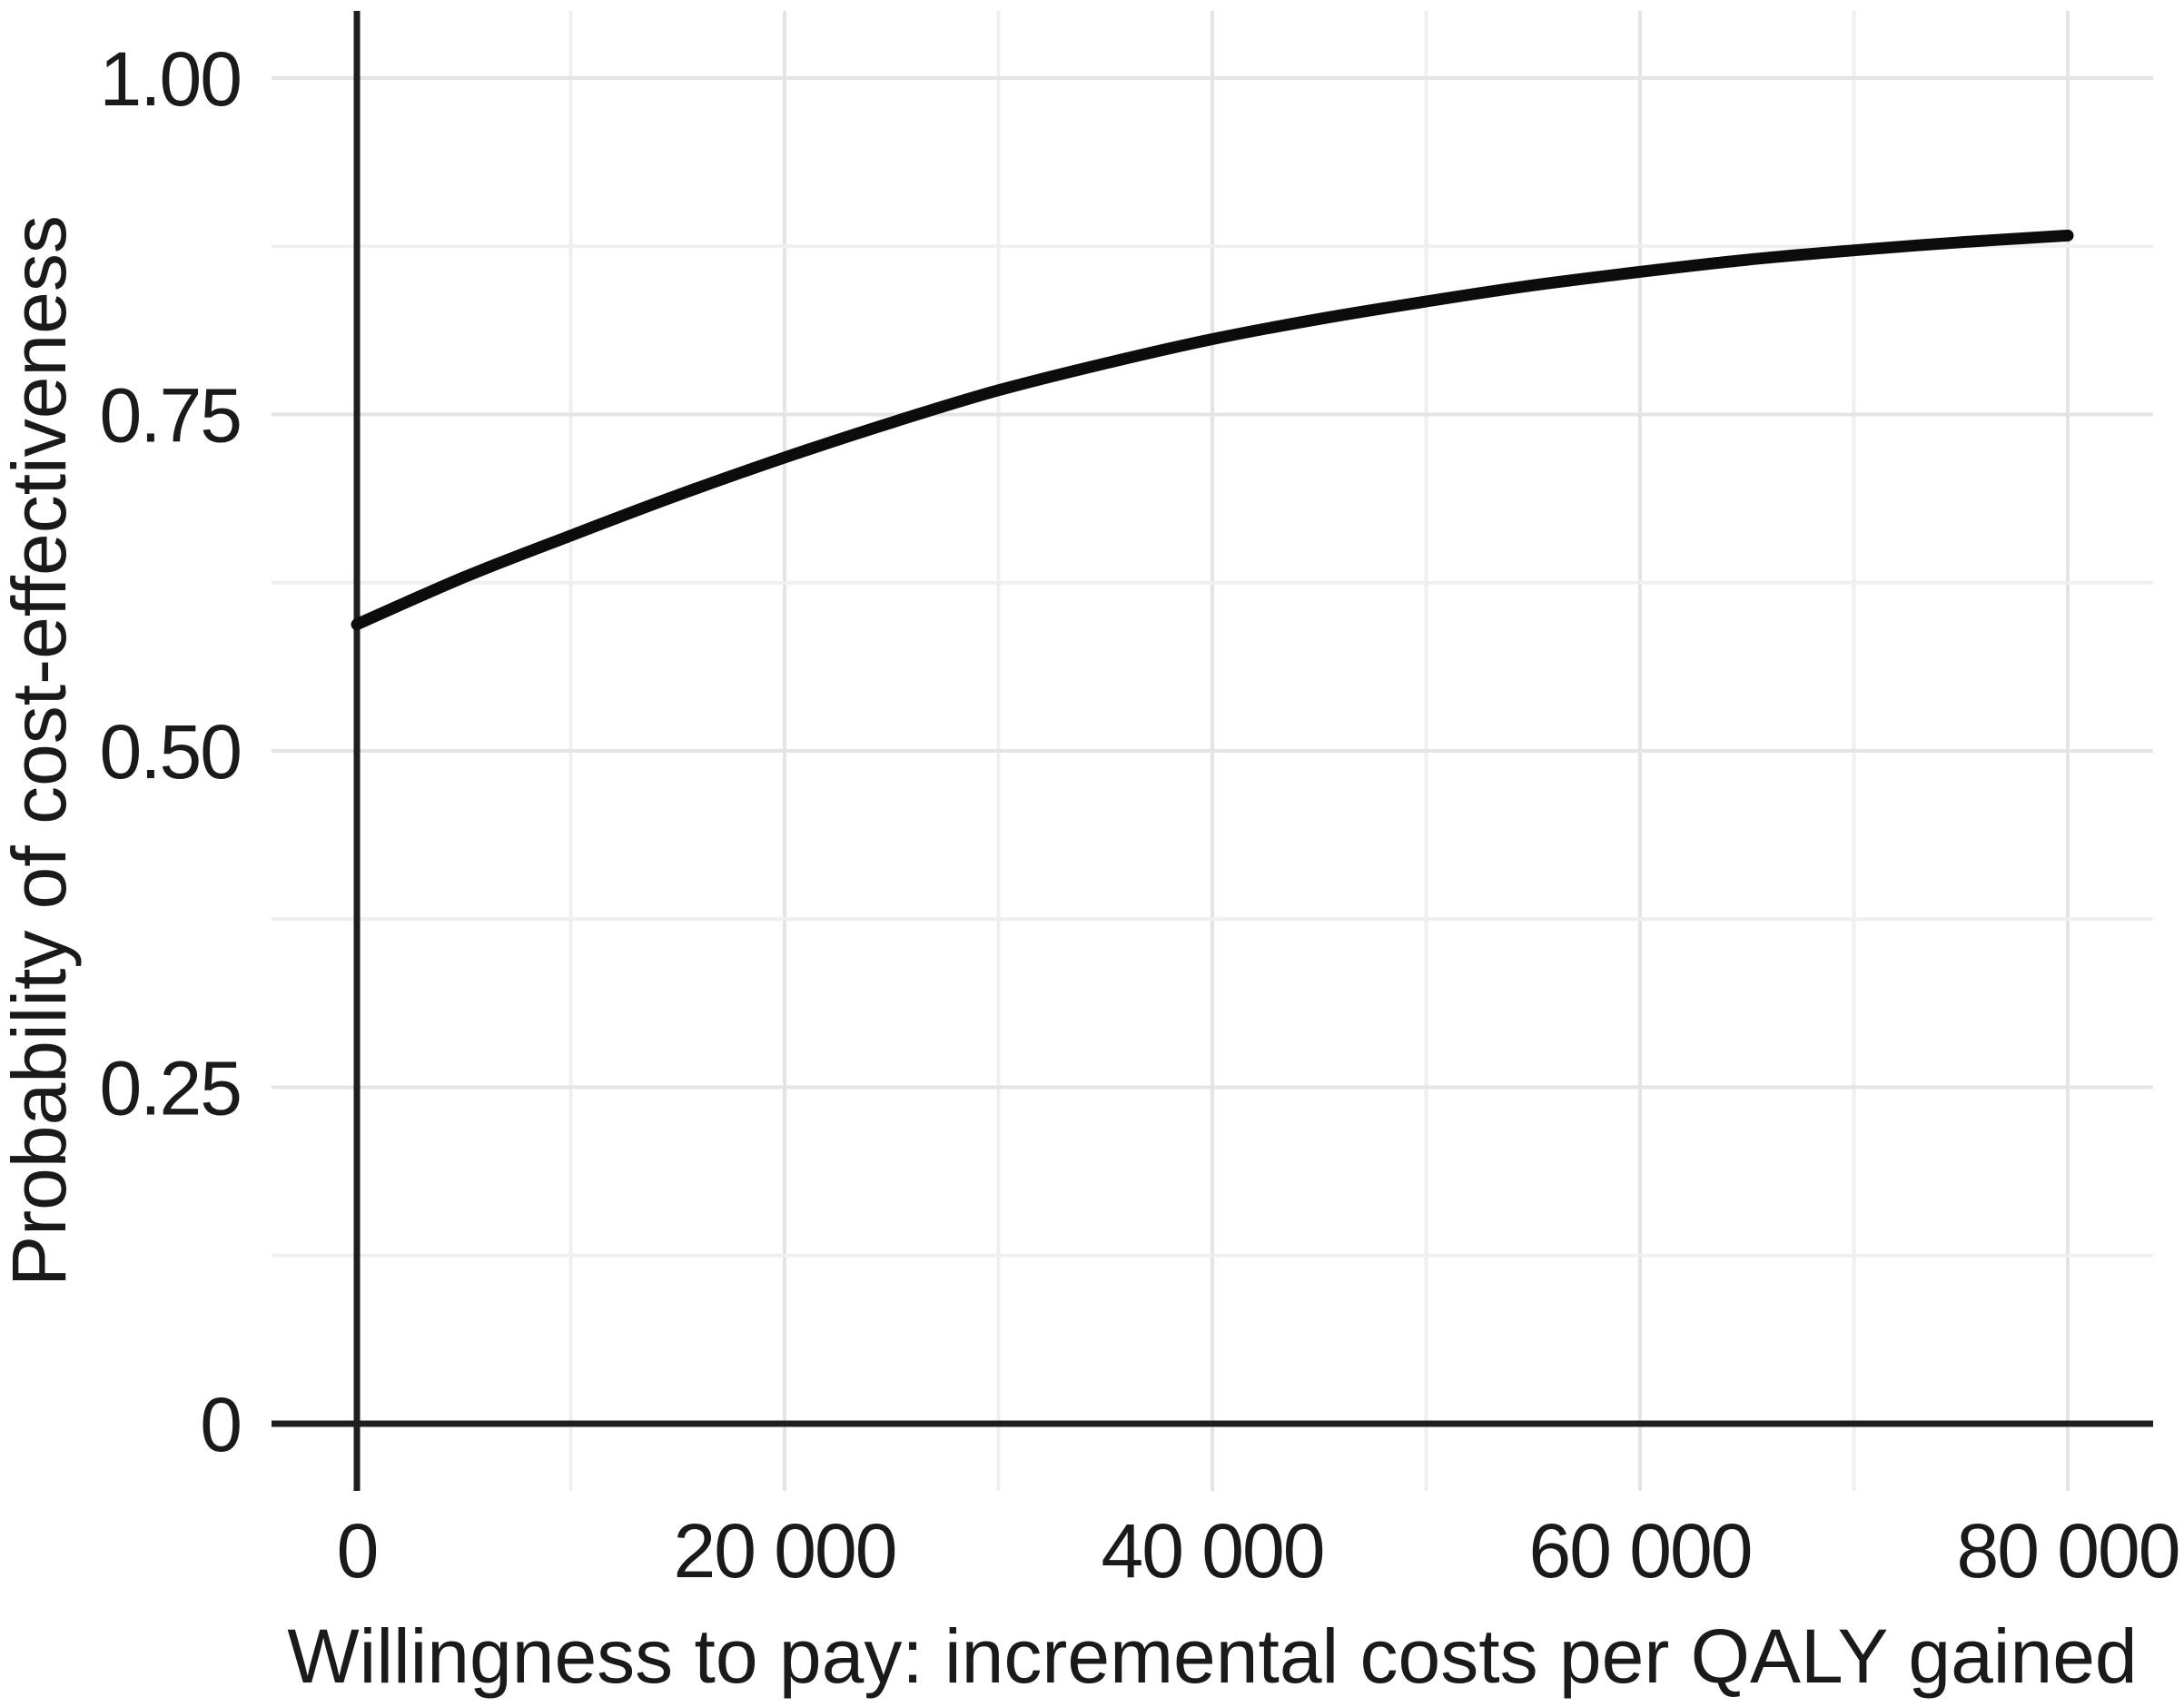  I want to click on y-tick-label: 0.25, so click(171, 1089).